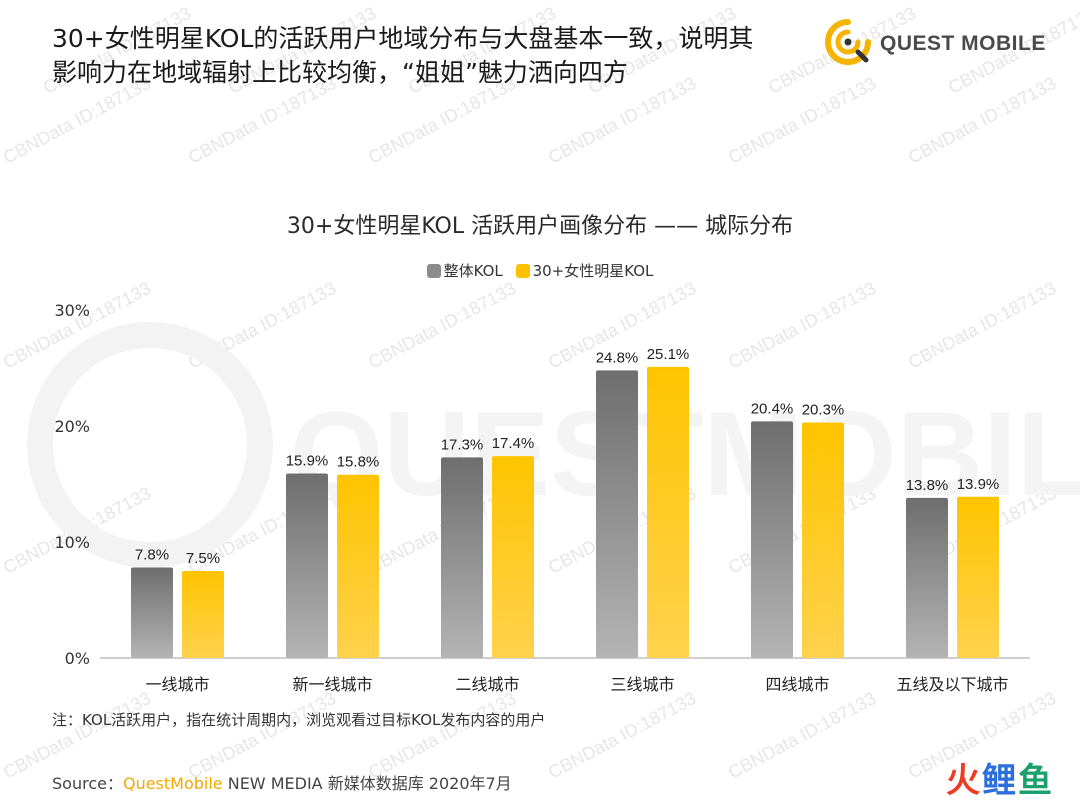  I want to click on data-label-overall: 7.8%, so click(152, 555).